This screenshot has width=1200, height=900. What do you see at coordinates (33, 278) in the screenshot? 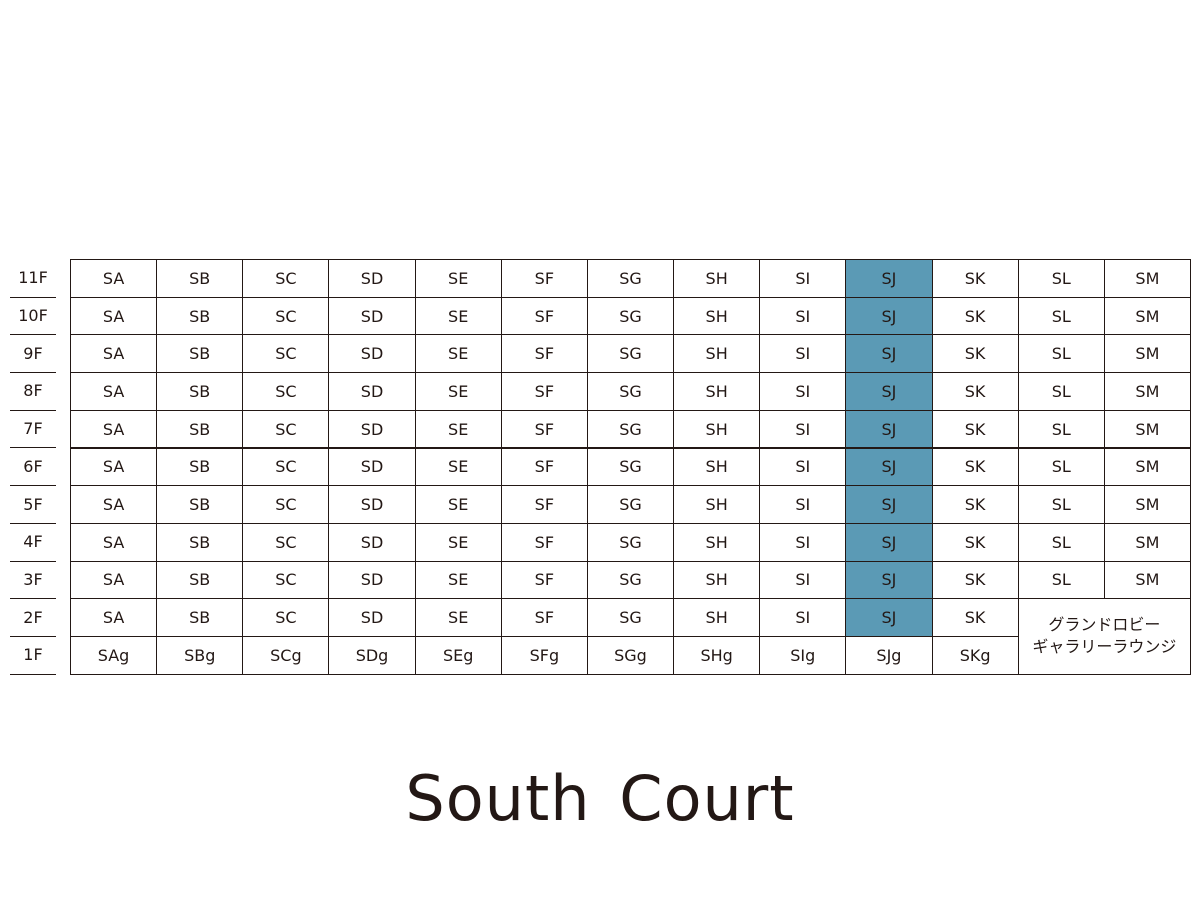
I see `floor-label: 11F` at bounding box center [33, 278].